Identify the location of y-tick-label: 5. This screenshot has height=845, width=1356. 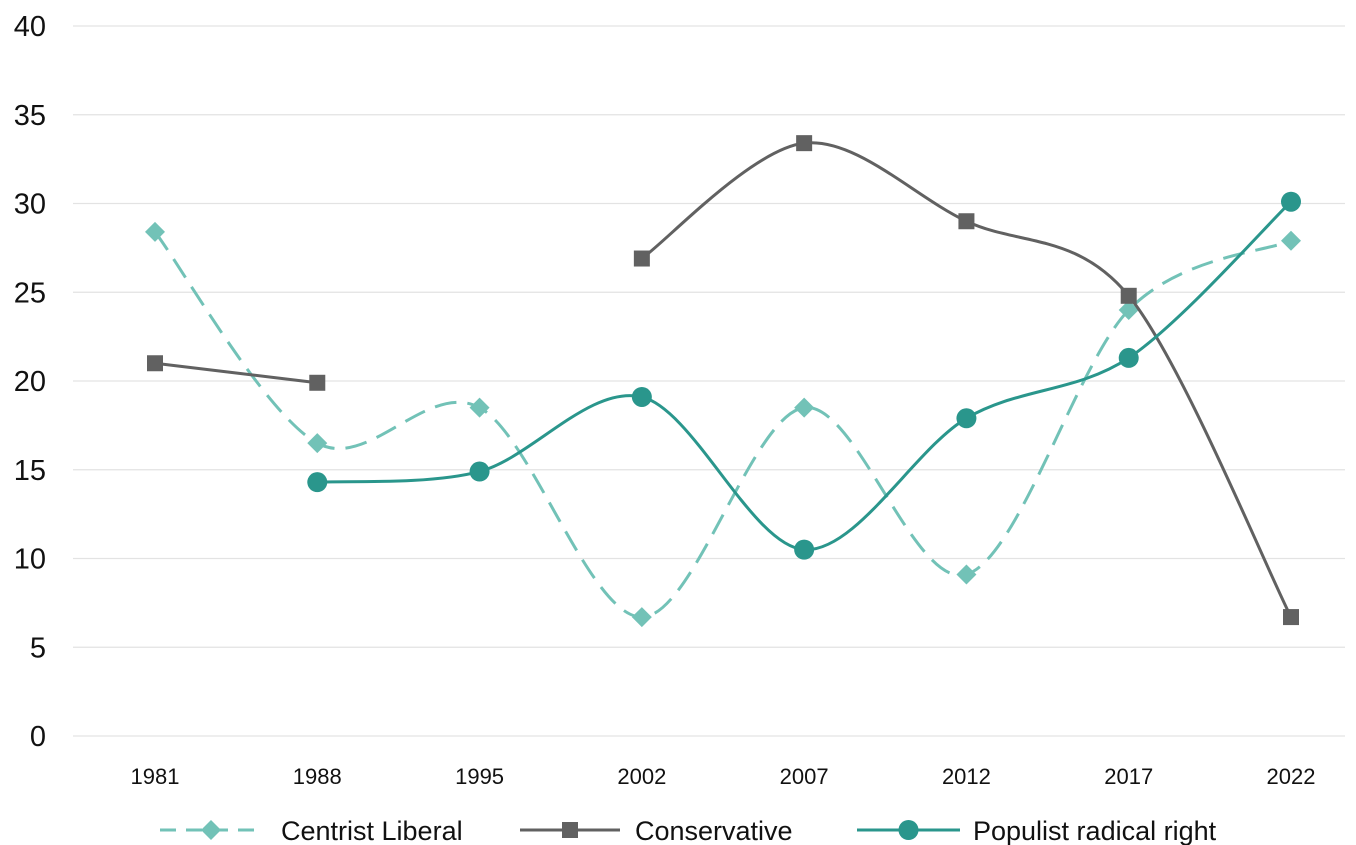
(38, 648).